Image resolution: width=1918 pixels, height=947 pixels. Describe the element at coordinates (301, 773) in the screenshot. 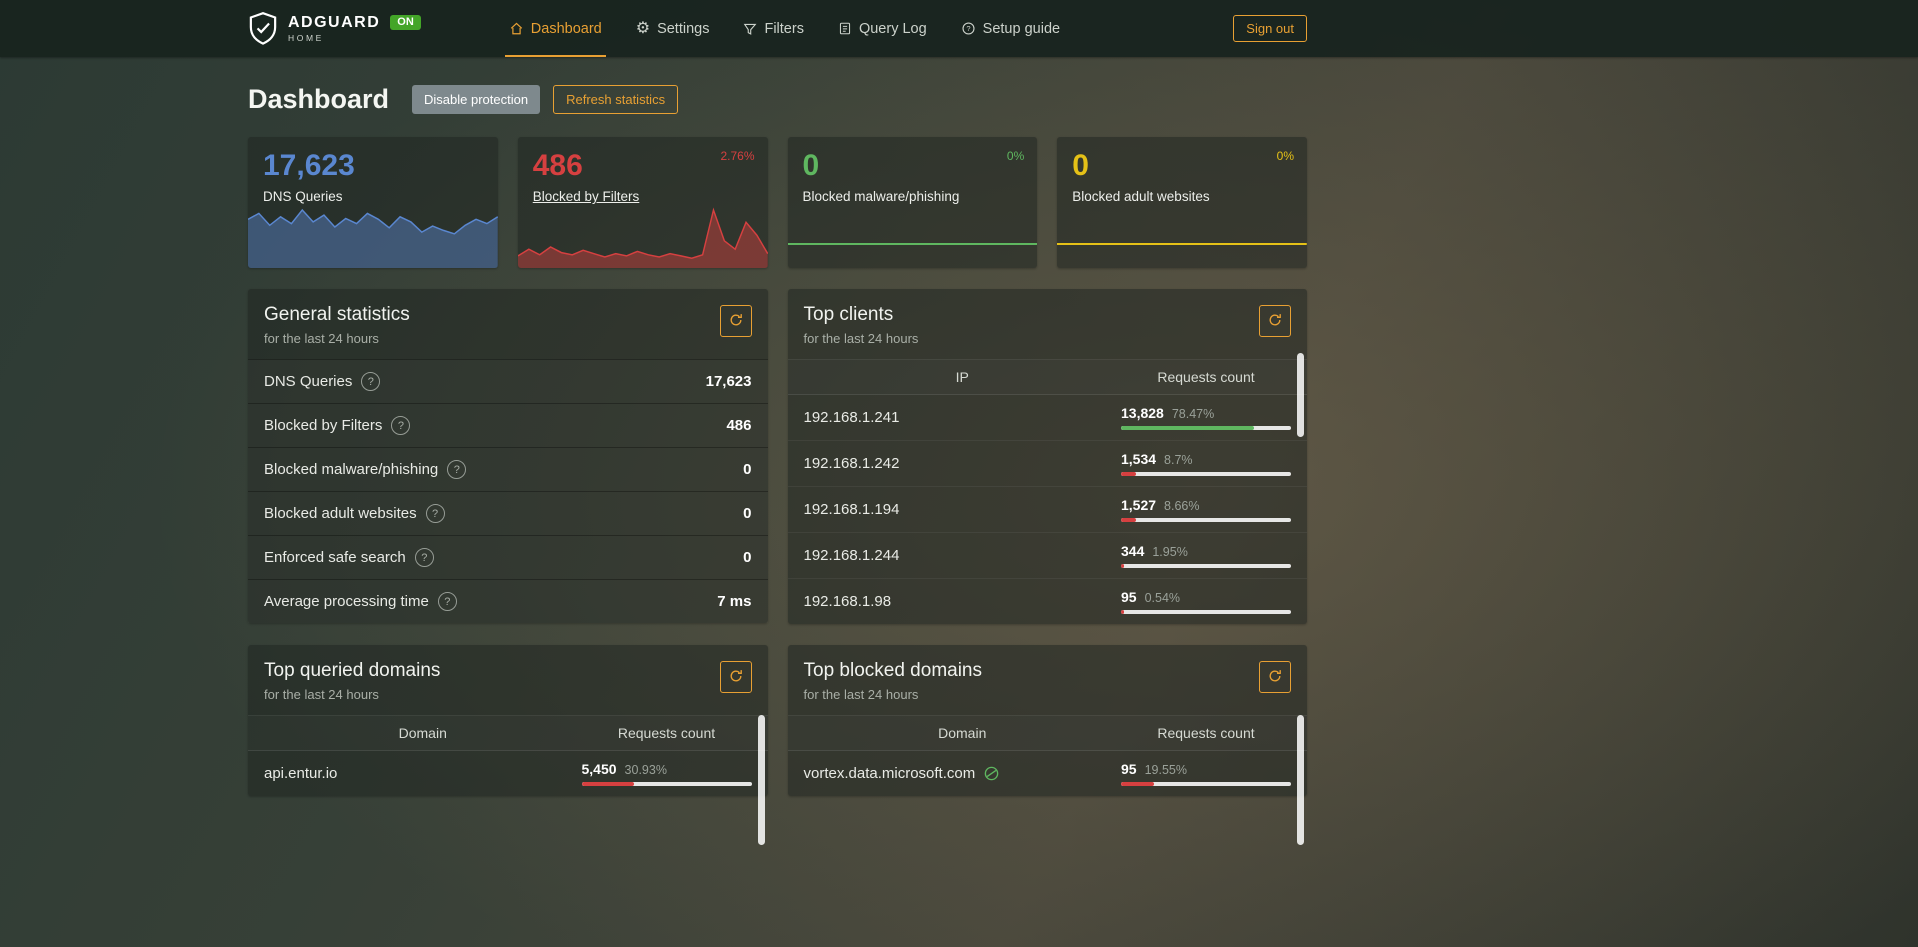

I see `queried-domain: api.entur.io` at that location.